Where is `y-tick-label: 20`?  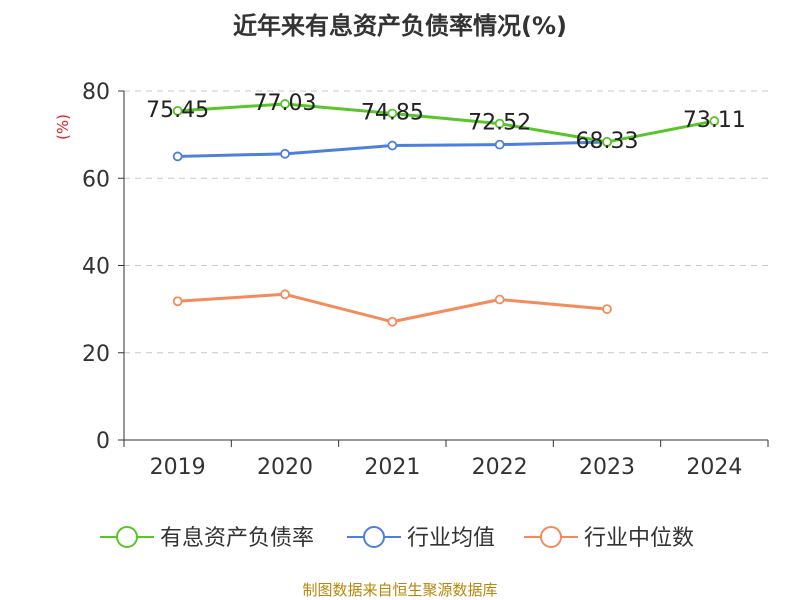 y-tick-label: 20 is located at coordinates (96, 354).